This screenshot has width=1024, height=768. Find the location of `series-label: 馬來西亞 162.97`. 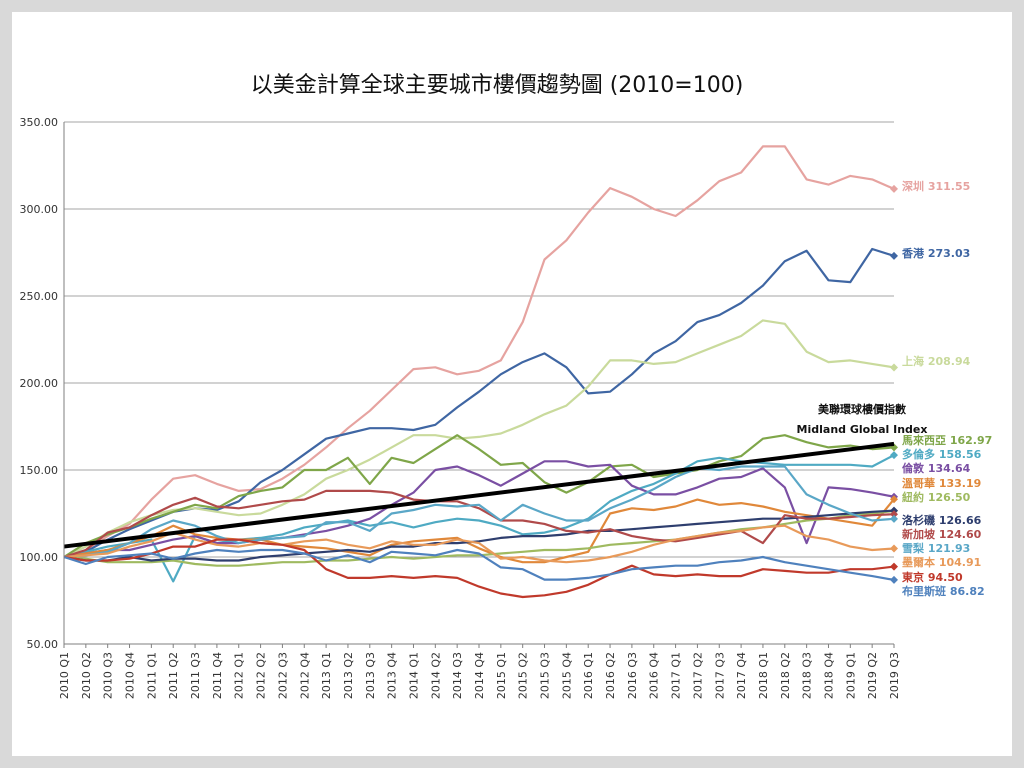

series-label: 馬來西亞 162.97 is located at coordinates (947, 440).